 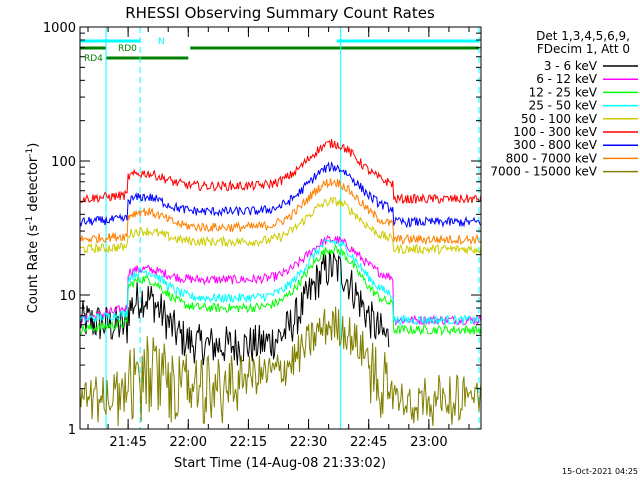 What do you see at coordinates (583, 36) in the screenshot?
I see `legend-header-1: Det 1,3,4,5,6,9,` at bounding box center [583, 36].